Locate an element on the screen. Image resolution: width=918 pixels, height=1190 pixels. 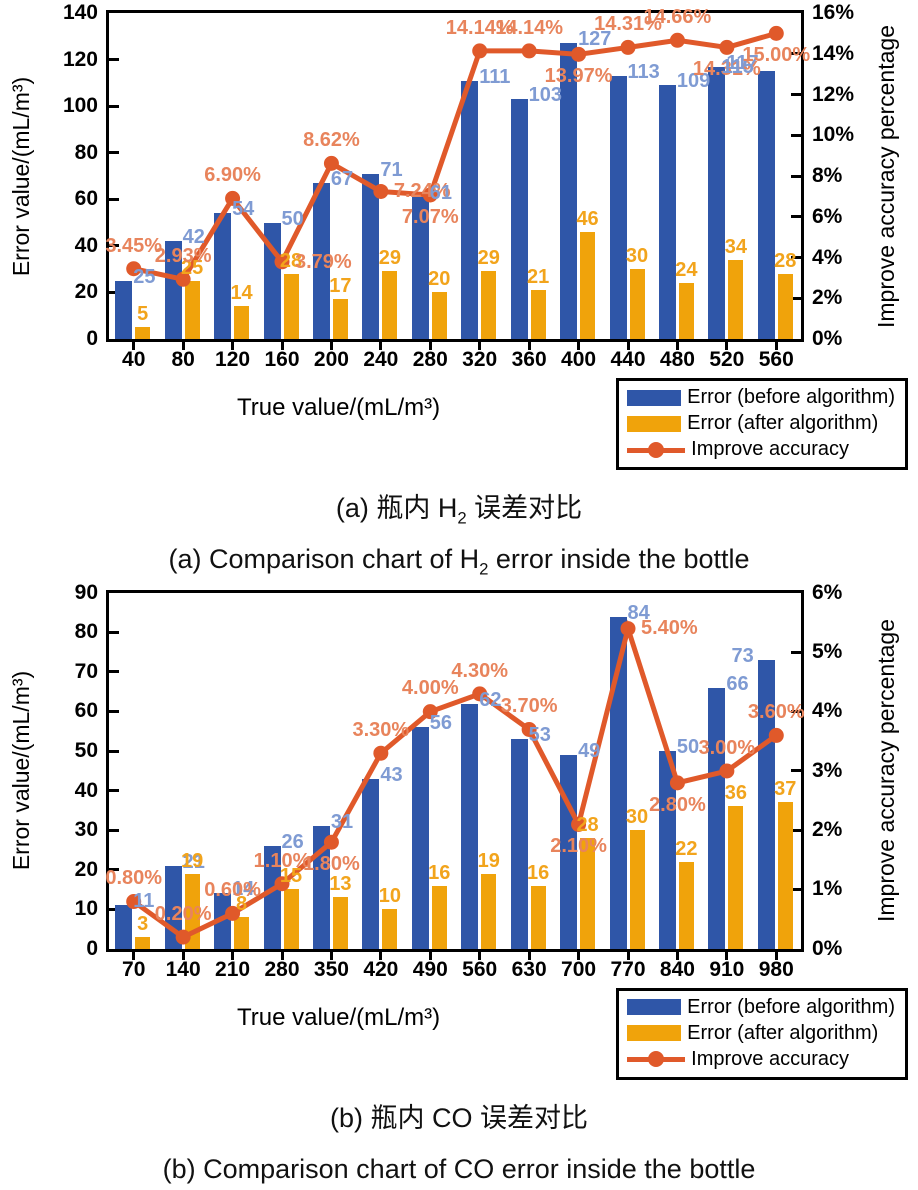
legend-item: Error (before algorithm) is located at coordinates (761, 1007).